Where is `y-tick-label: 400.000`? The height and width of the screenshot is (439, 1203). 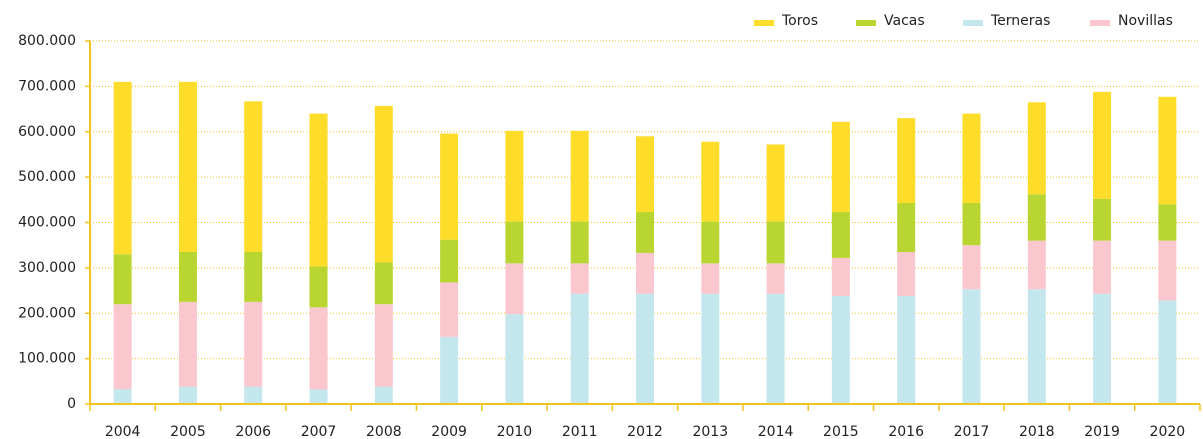
y-tick-label: 400.000 is located at coordinates (47, 223).